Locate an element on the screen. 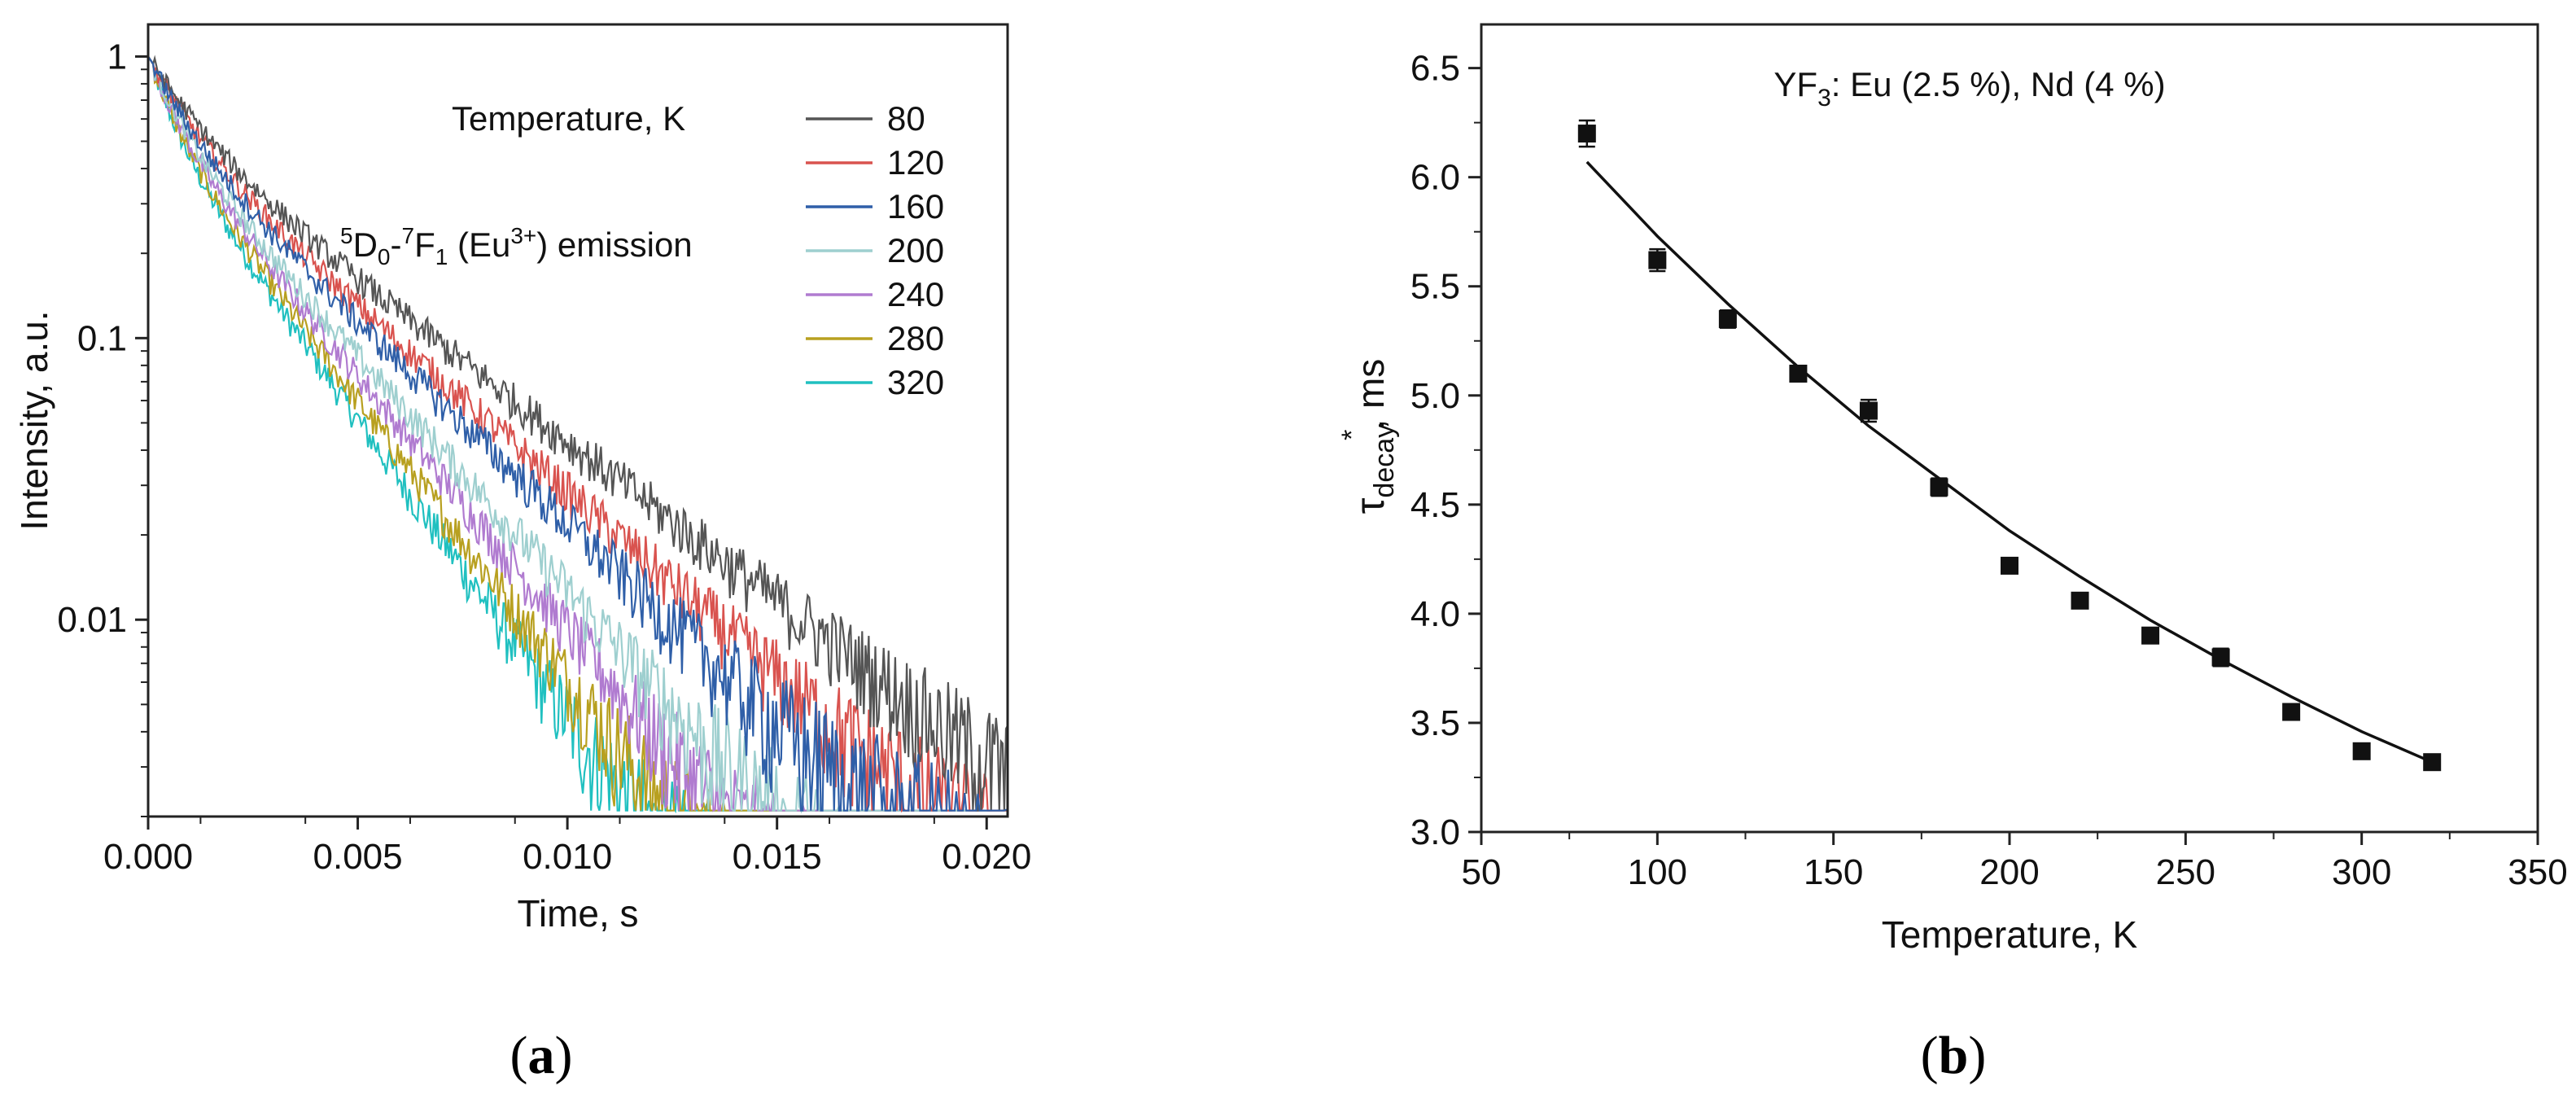 The image size is (2576, 1099). b-ylabel-sup: * is located at coordinates (1351, 435).